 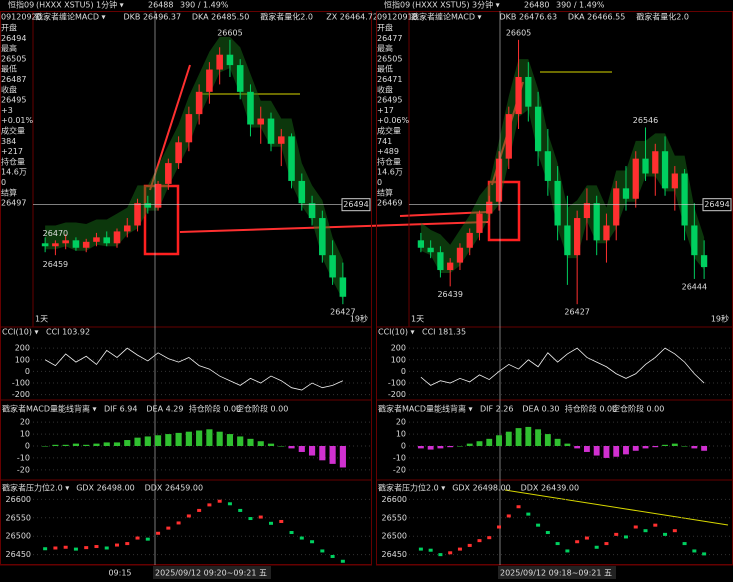 I want to click on time-tag, so click(x=212, y=572).